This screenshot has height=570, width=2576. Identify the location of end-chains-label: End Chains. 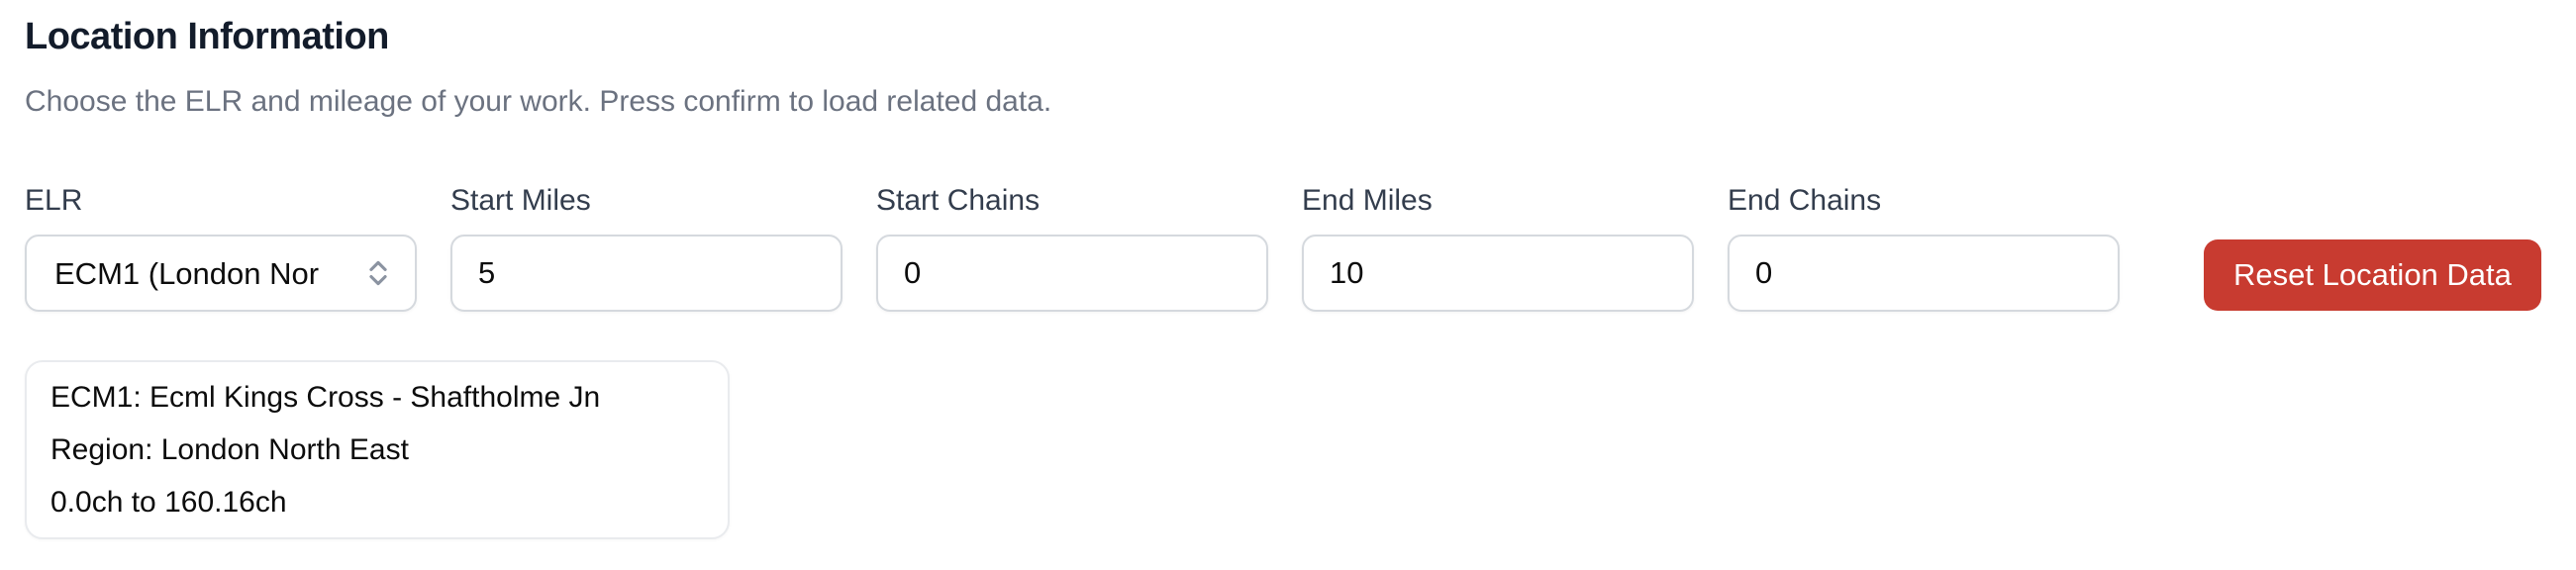
(1805, 201).